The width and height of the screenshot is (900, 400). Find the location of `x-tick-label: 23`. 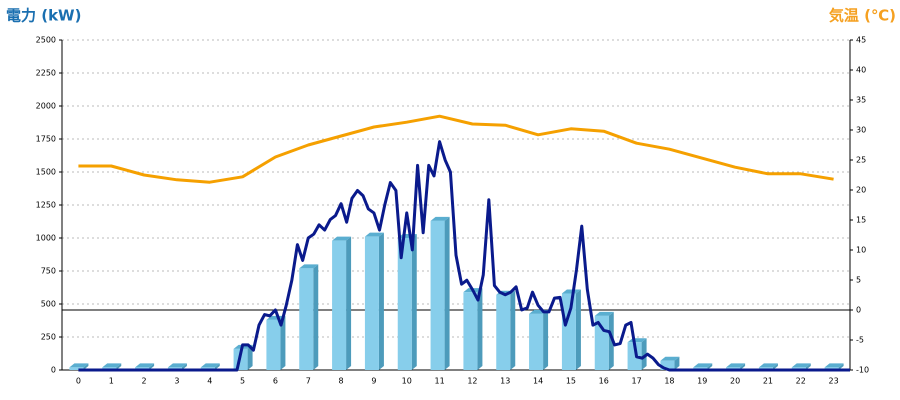

x-tick-label: 23 is located at coordinates (833, 381).